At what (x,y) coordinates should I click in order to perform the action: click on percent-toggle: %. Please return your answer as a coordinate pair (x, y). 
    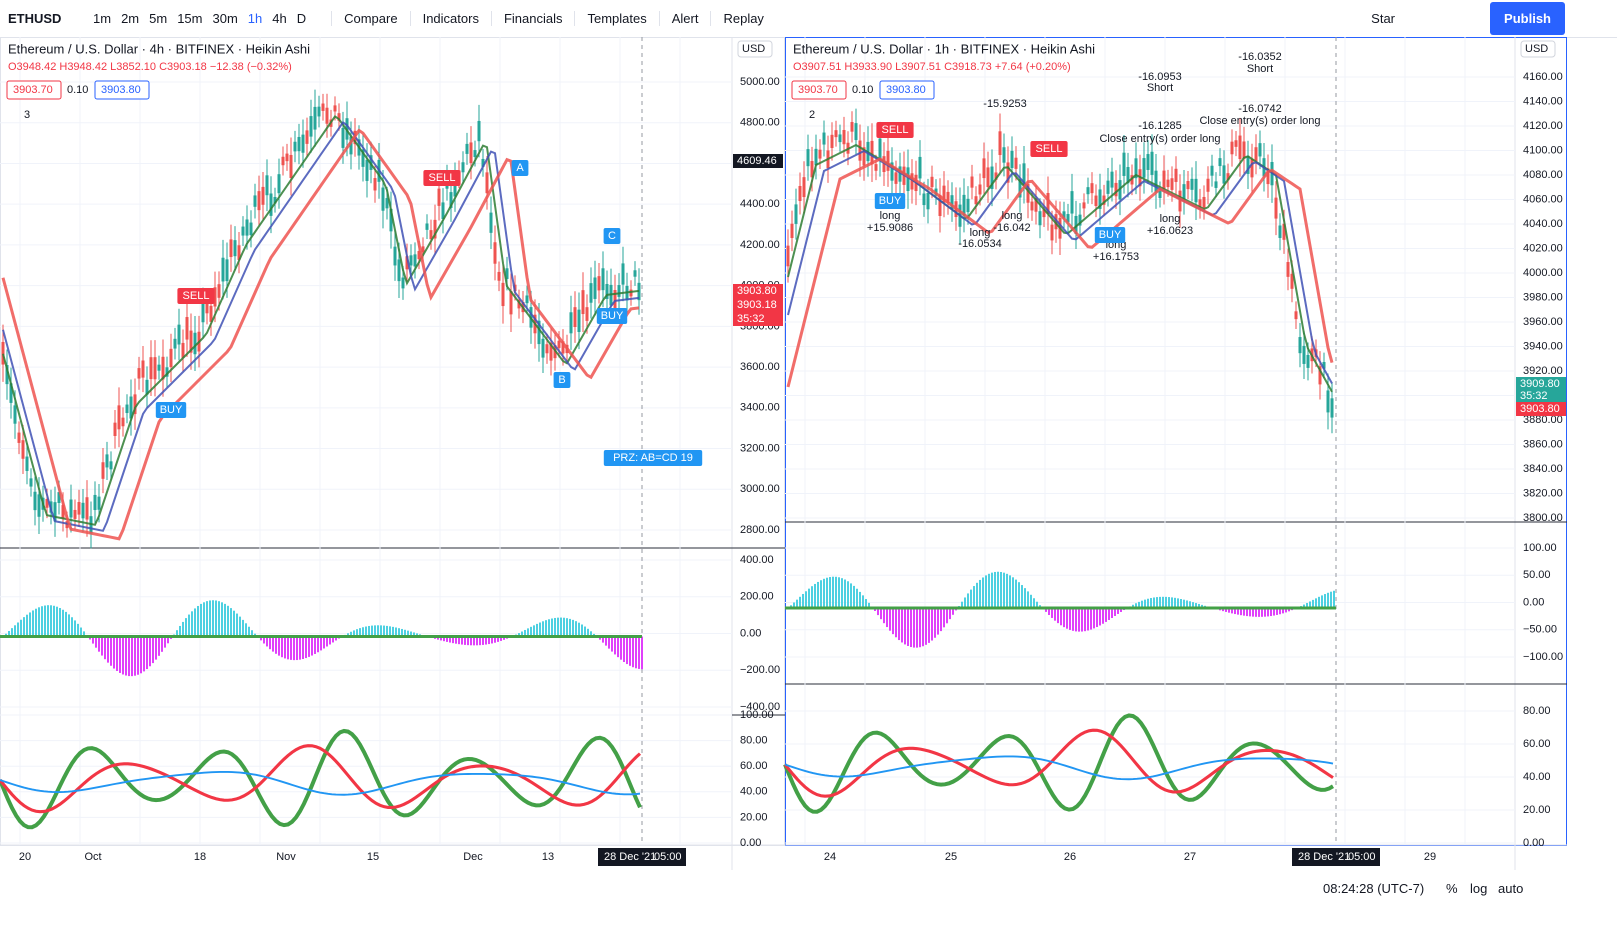
    Looking at the image, I should click on (1452, 888).